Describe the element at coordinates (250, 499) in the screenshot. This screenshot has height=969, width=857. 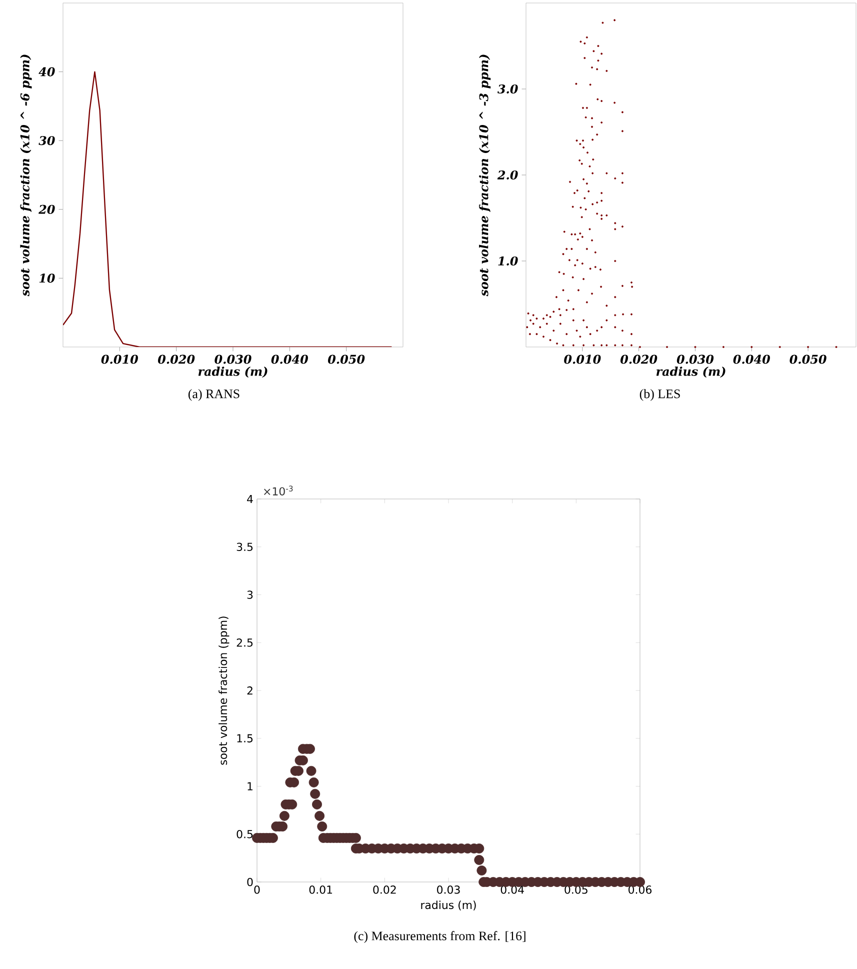
I see `y-tick-label: 4` at that location.